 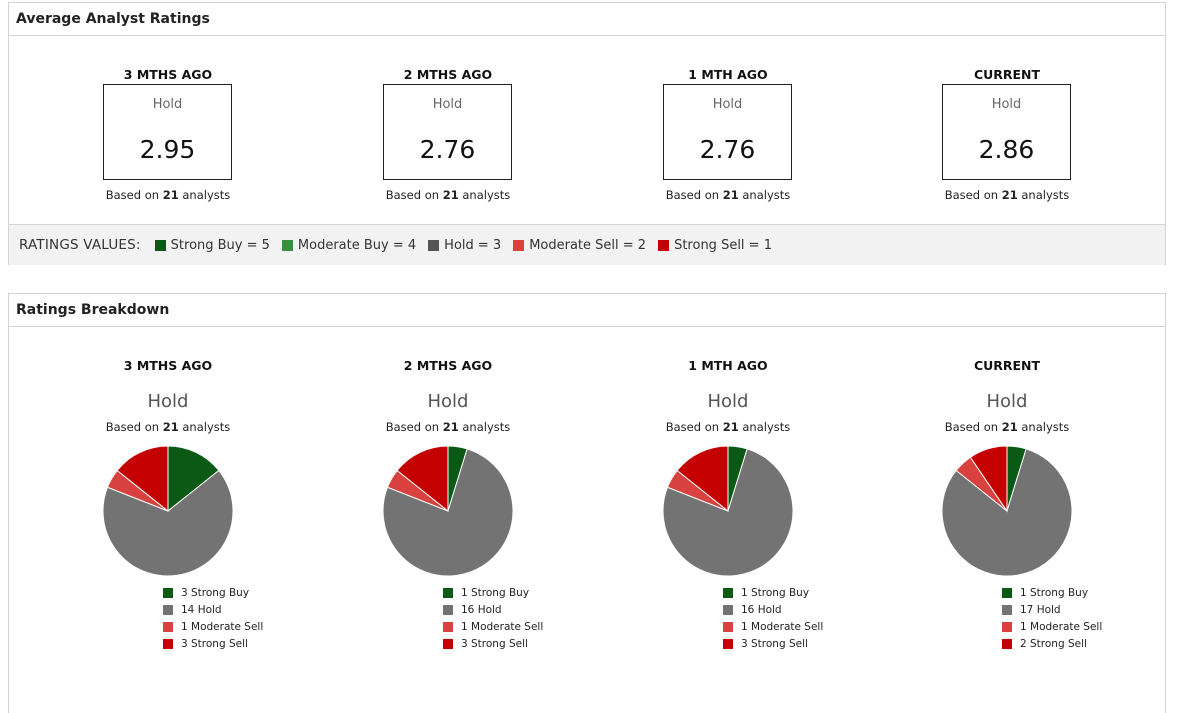 What do you see at coordinates (1006, 149) in the screenshot?
I see `rating-value: 2.86` at bounding box center [1006, 149].